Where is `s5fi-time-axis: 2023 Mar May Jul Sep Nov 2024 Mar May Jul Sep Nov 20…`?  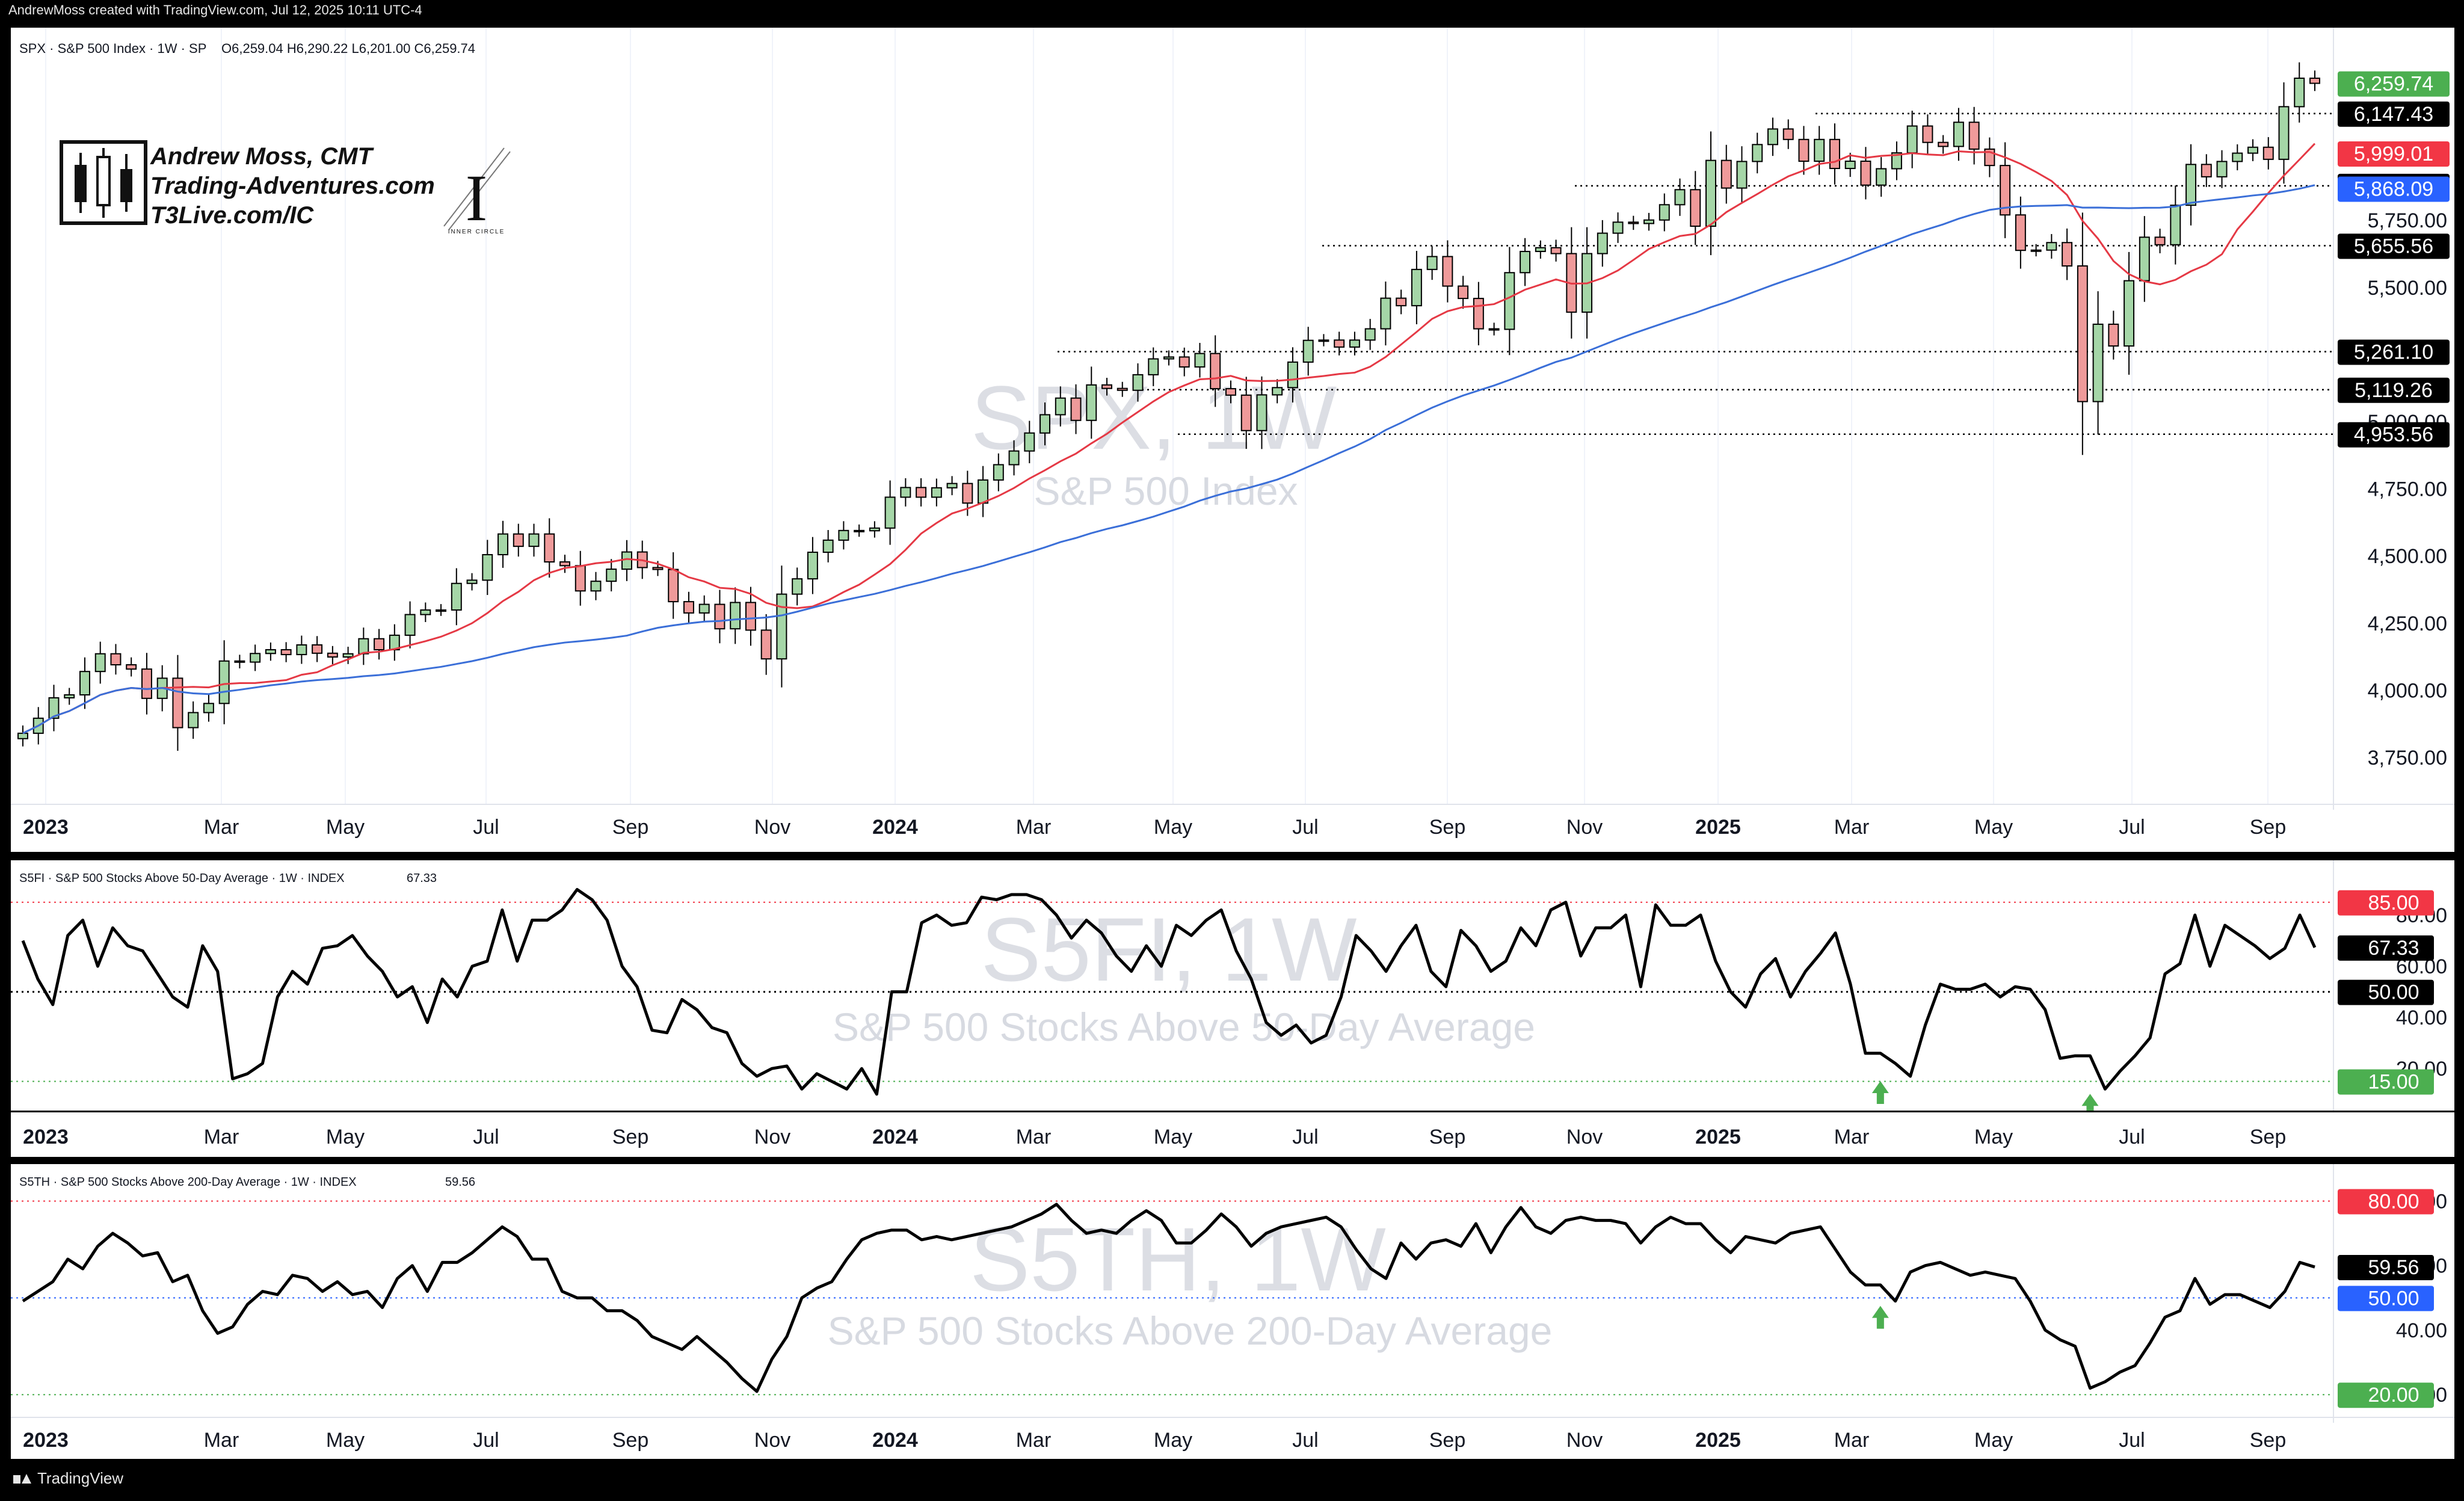 s5fi-time-axis: 2023 Mar May Jul Sep Nov 2024 Mar May Jul Sep Nov 20… is located at coordinates (1233, 1134).